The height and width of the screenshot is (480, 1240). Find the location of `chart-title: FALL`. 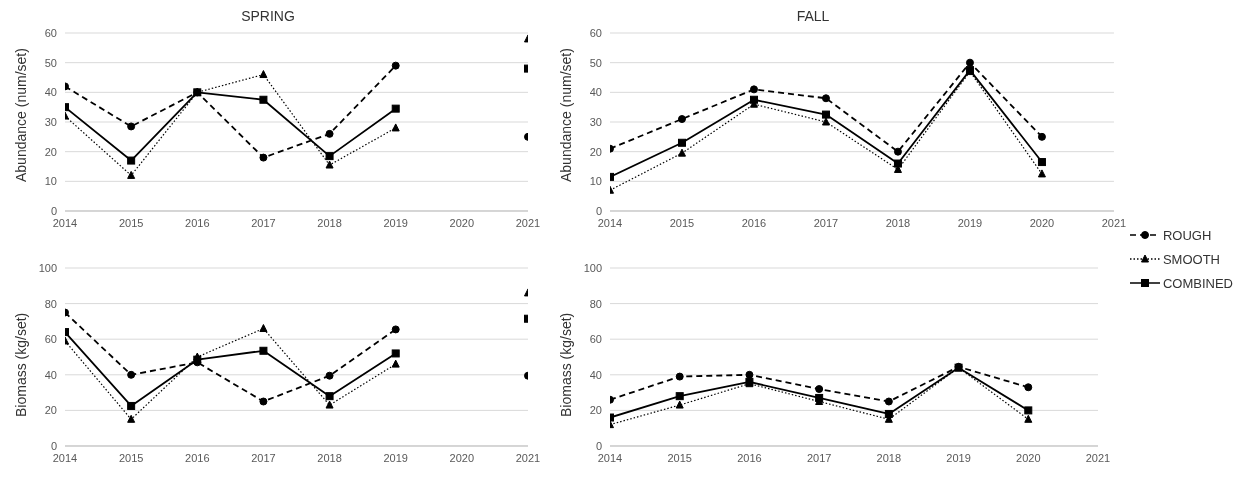

chart-title: FALL is located at coordinates (813, 17).